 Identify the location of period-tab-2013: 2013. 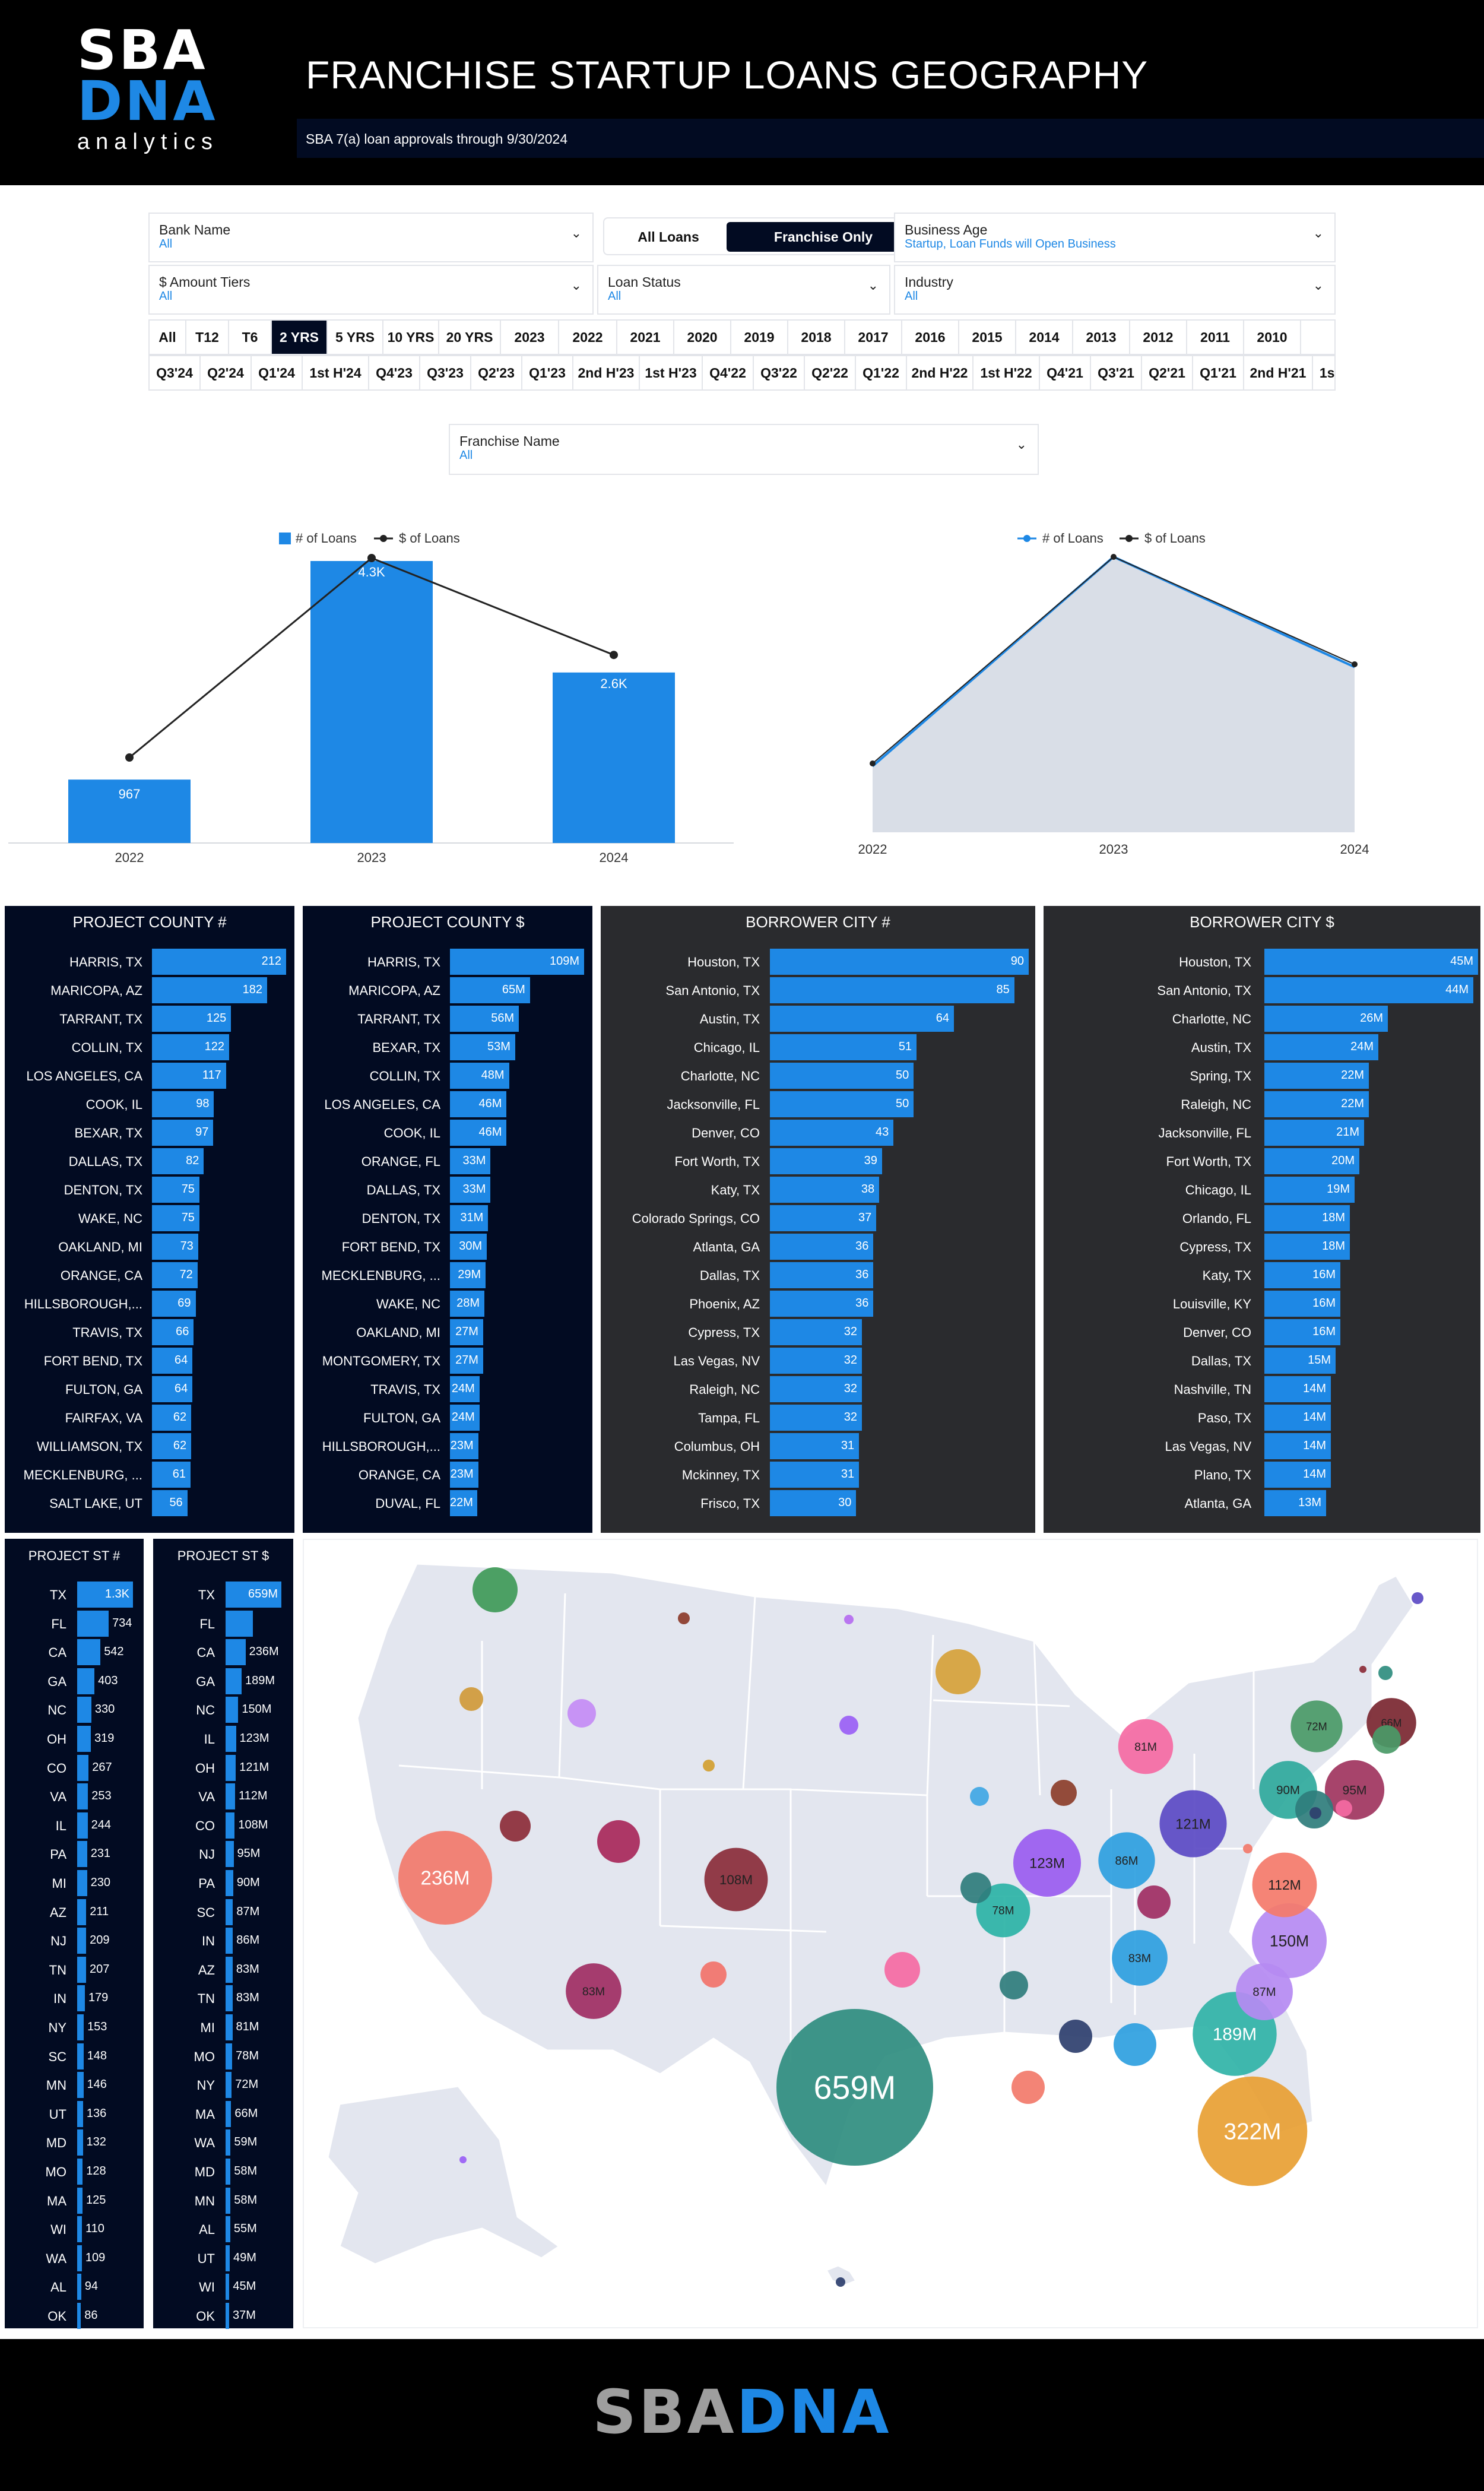
(1101, 337).